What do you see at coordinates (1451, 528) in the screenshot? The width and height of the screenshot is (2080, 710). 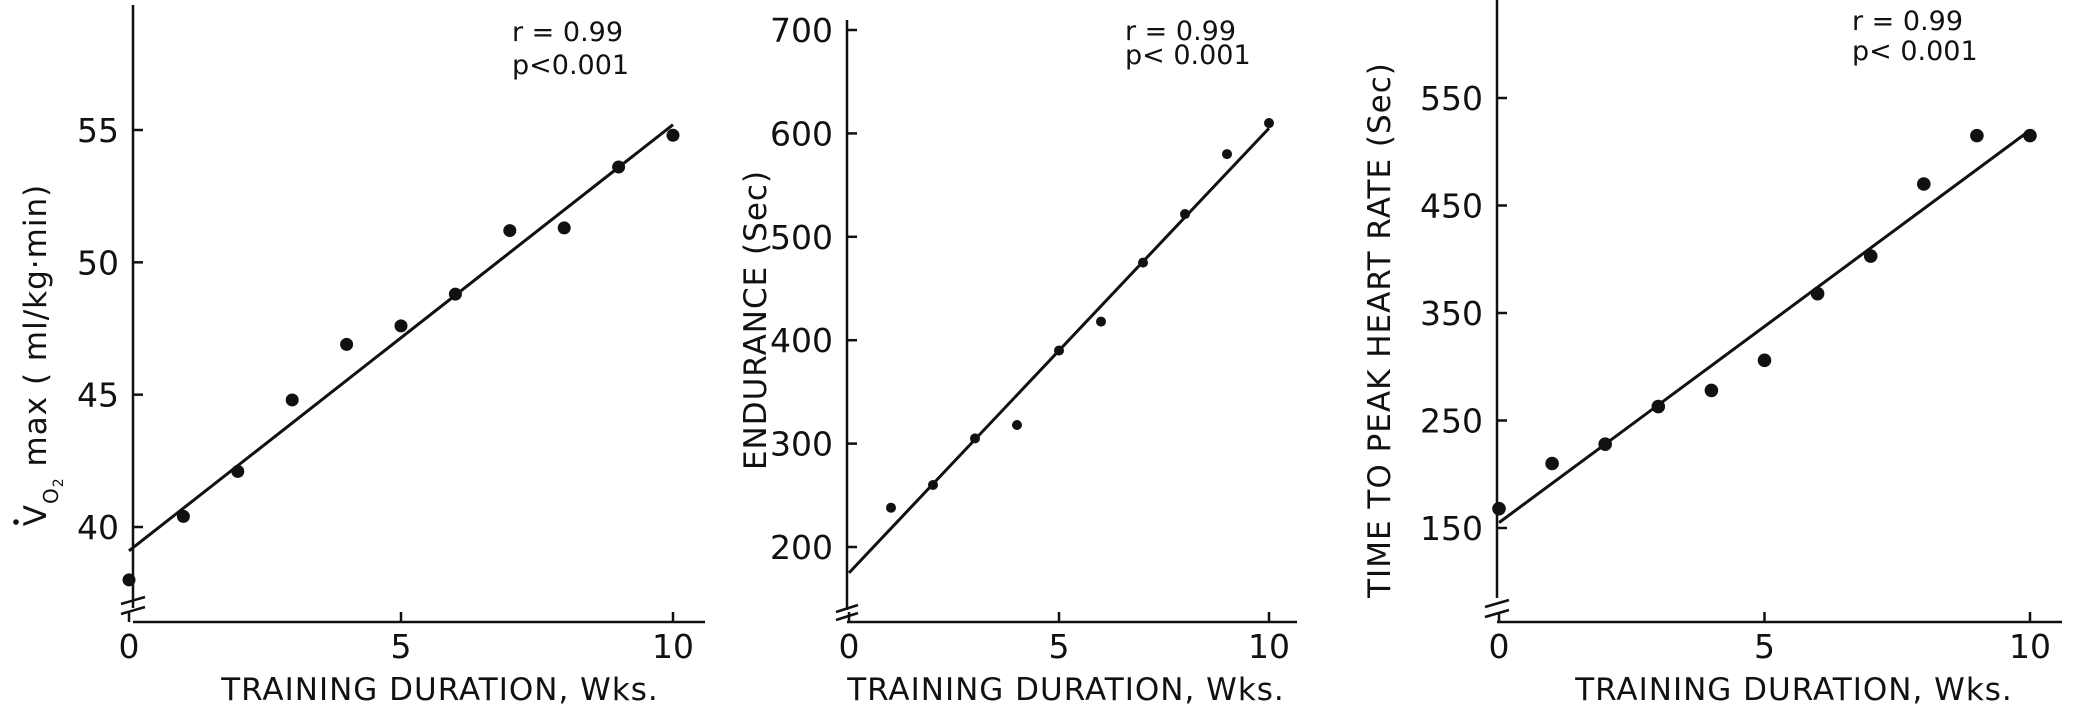 I see `y-tick-label: 150` at bounding box center [1451, 528].